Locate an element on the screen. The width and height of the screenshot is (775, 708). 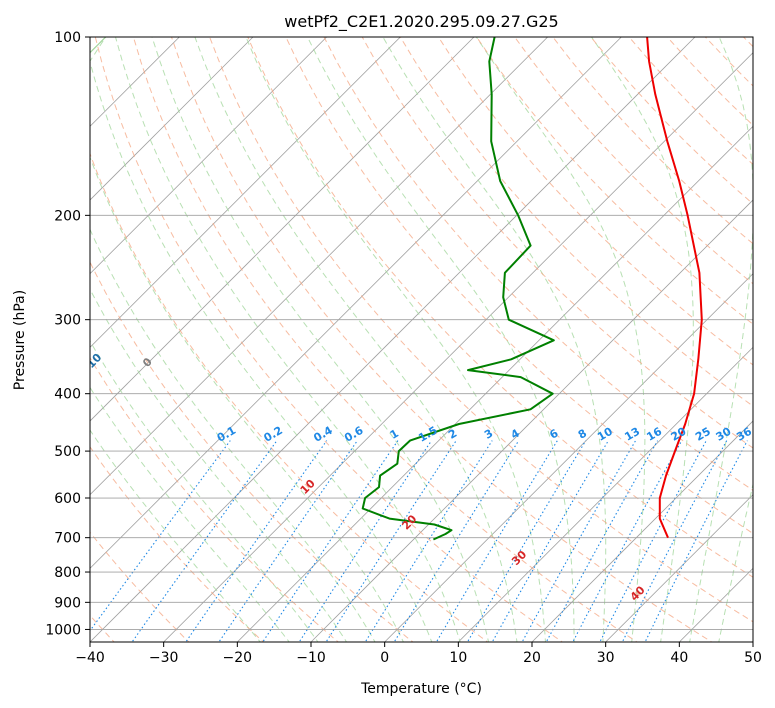
y-tick-label: 200 is located at coordinates (67, 216).